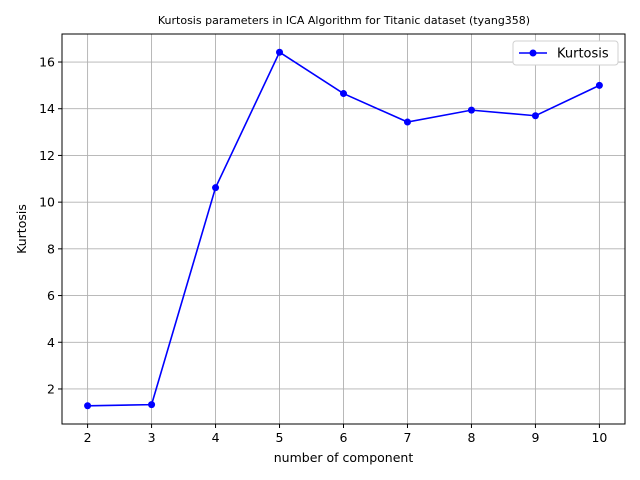  Describe the element at coordinates (47, 62) in the screenshot. I see `y-tick-label: 16` at that location.